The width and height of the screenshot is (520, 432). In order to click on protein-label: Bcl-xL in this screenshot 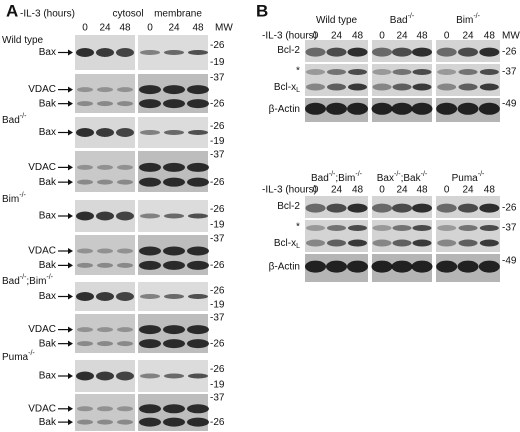, I will do `click(287, 88)`.